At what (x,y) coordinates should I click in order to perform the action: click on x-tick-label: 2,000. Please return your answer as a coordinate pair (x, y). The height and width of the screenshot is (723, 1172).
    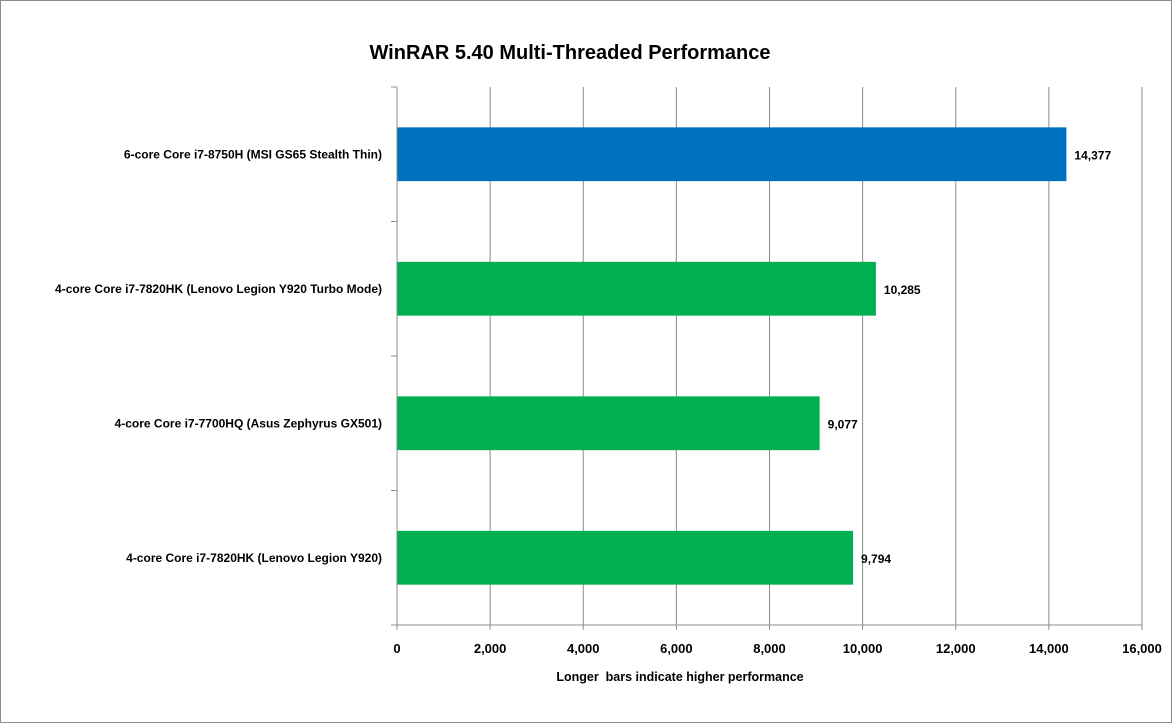
    Looking at the image, I should click on (490, 648).